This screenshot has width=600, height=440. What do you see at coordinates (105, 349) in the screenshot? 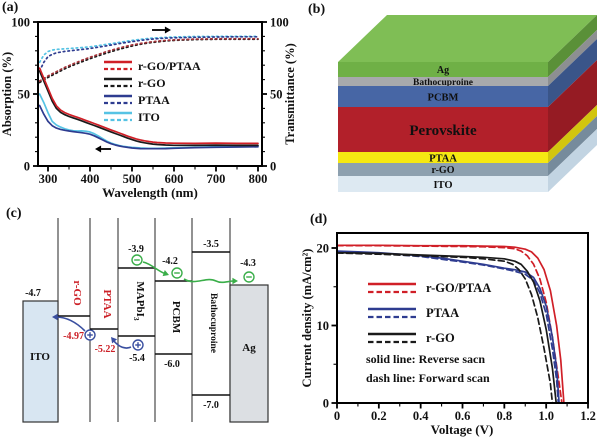
I see `ptaa-level-value: -5.22` at bounding box center [105, 349].